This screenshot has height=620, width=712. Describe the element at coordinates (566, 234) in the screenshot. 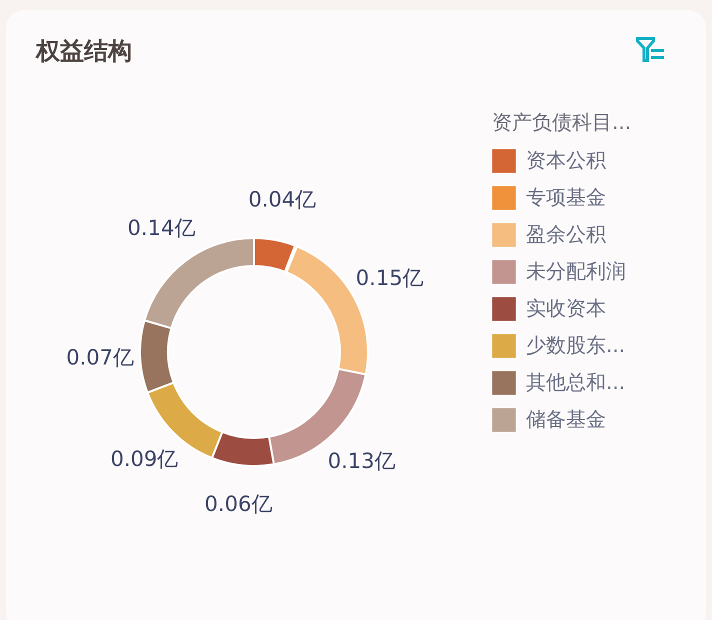

I see `legend-label: 盈余公积` at that location.